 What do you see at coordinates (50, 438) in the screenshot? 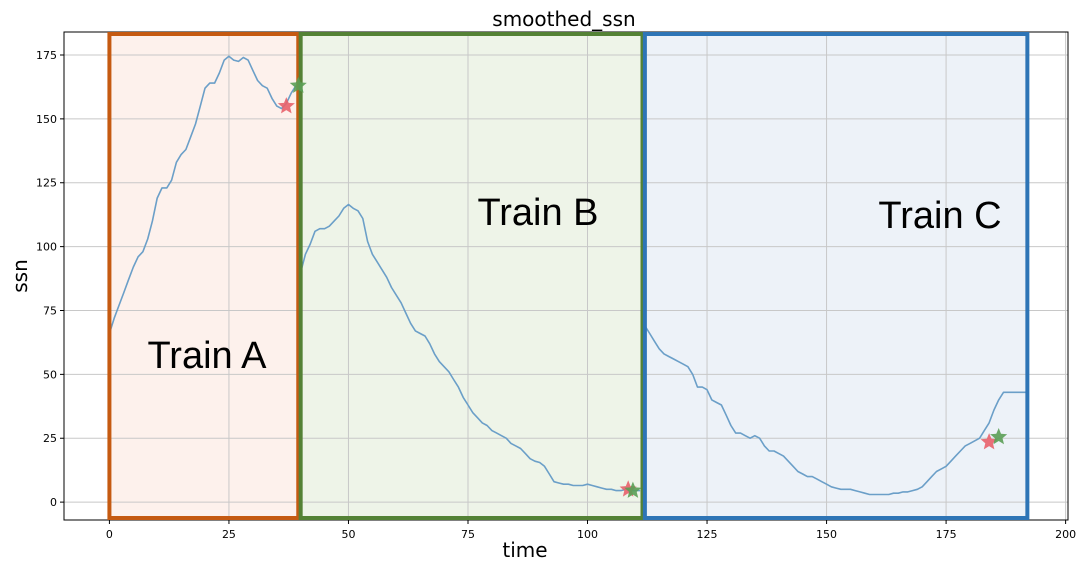
I see `y-tick-label: 25` at bounding box center [50, 438].